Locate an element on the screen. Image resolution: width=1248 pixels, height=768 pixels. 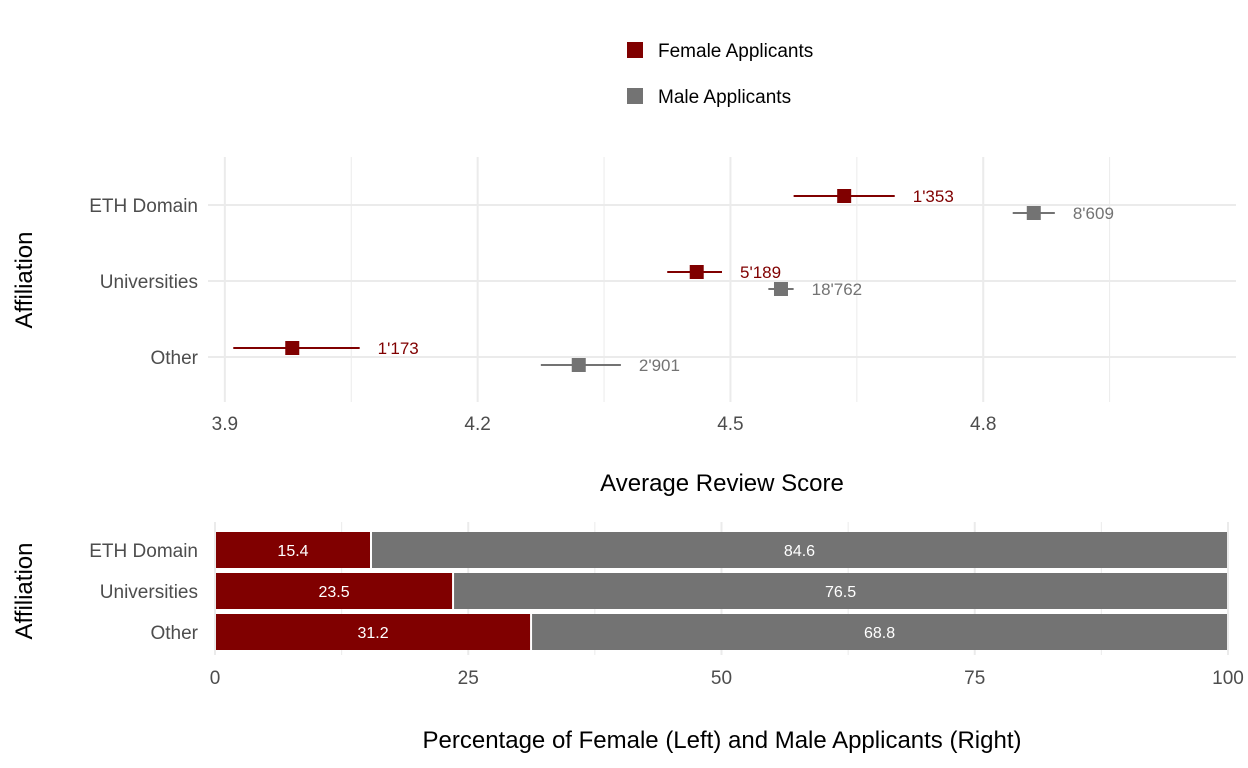
bar-label-male-applicants-other: 68.8 is located at coordinates (879, 633).